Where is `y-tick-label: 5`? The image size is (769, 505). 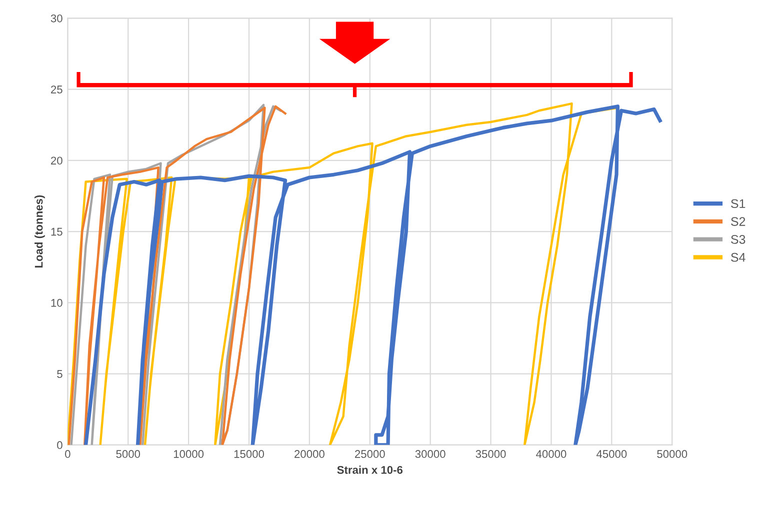 y-tick-label: 5 is located at coordinates (59, 374).